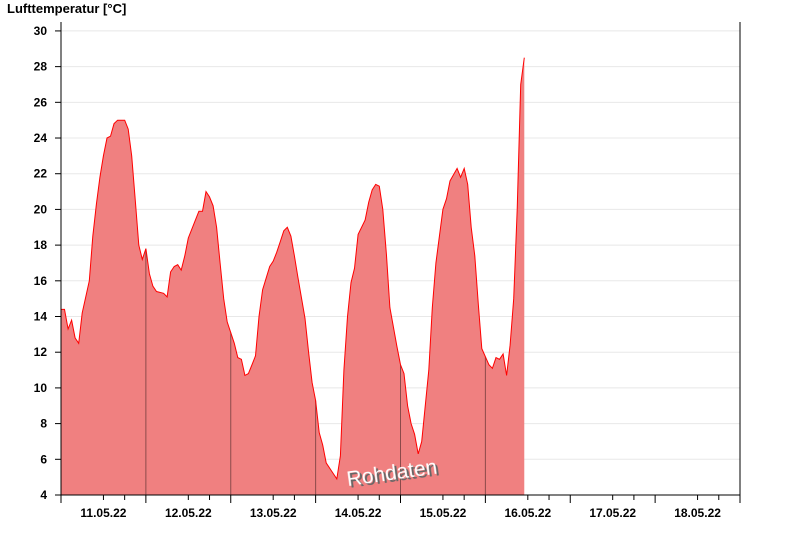 The height and width of the screenshot is (550, 800). What do you see at coordinates (41, 67) in the screenshot?
I see `y-tick-label: 28` at bounding box center [41, 67].